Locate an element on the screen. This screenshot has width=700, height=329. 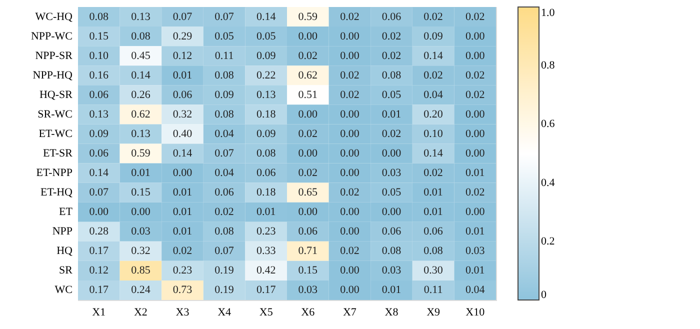
data-label: 0.22 is located at coordinates (266, 75).